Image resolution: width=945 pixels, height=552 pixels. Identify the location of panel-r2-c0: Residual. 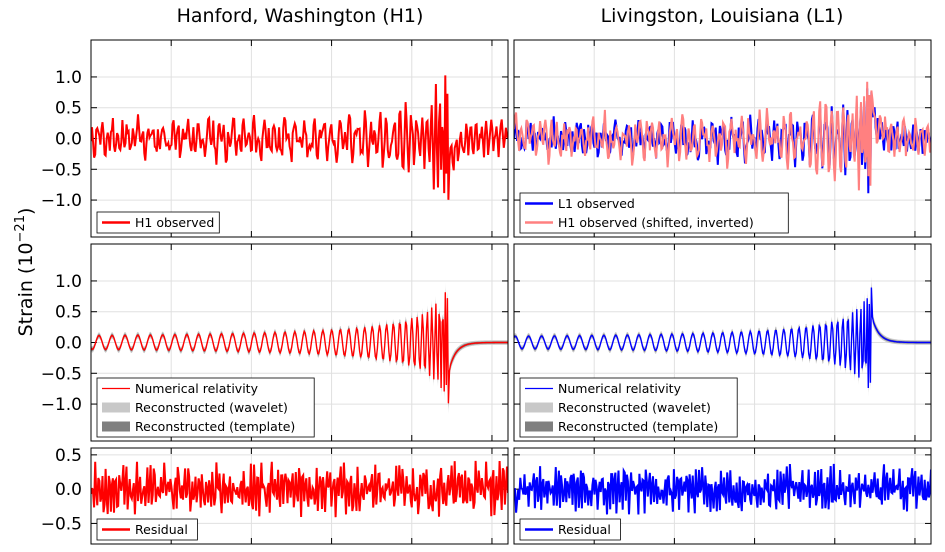
(299, 496).